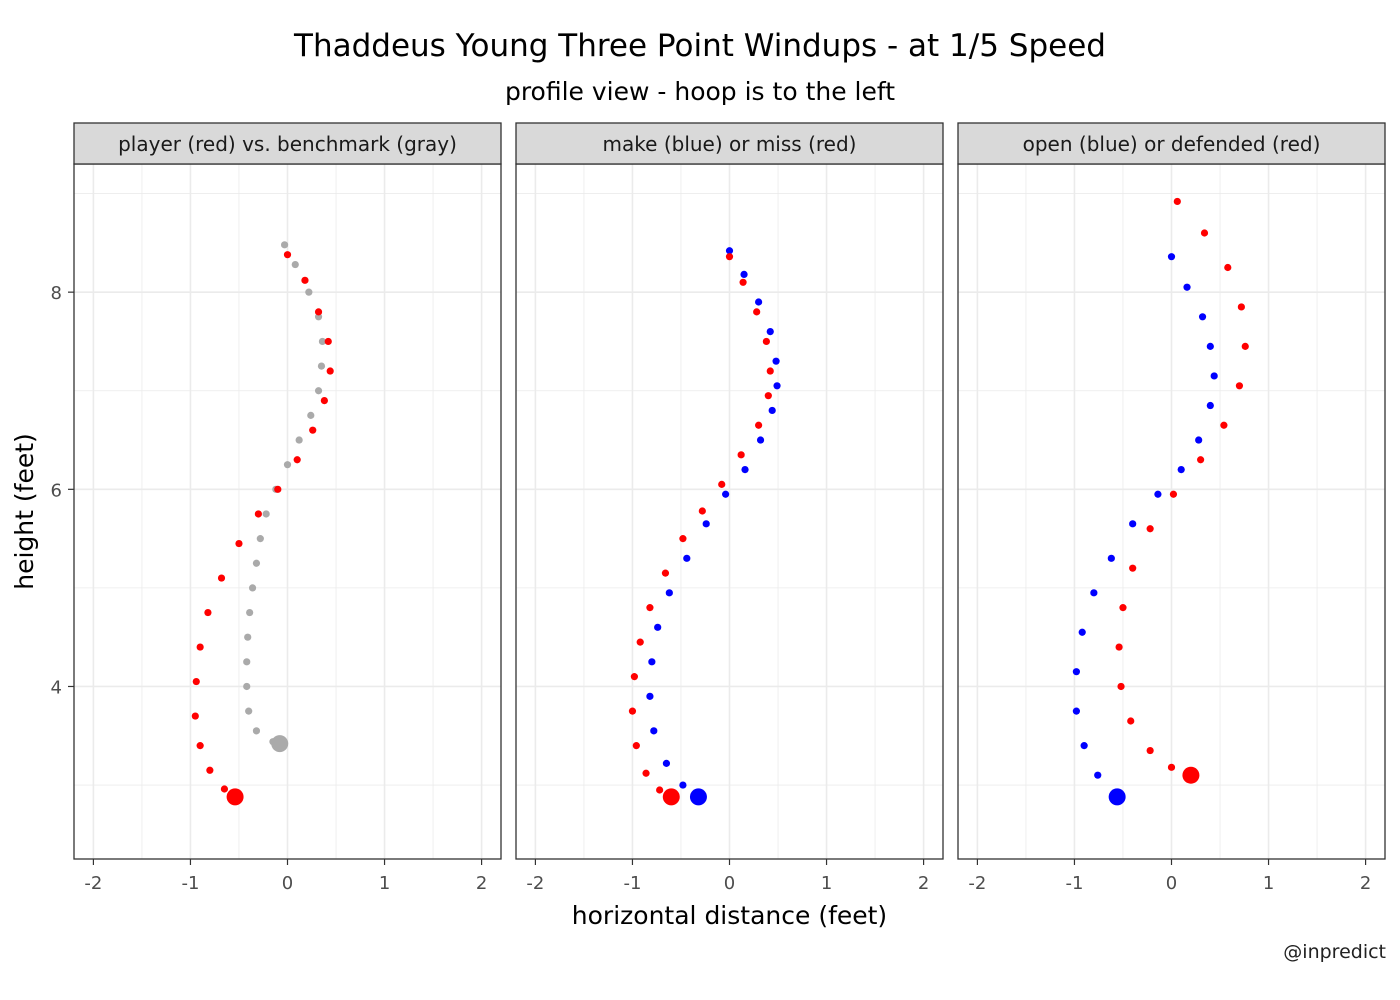 Image resolution: width=1400 pixels, height=1000 pixels. I want to click on x-tick-label: -2, so click(977, 883).